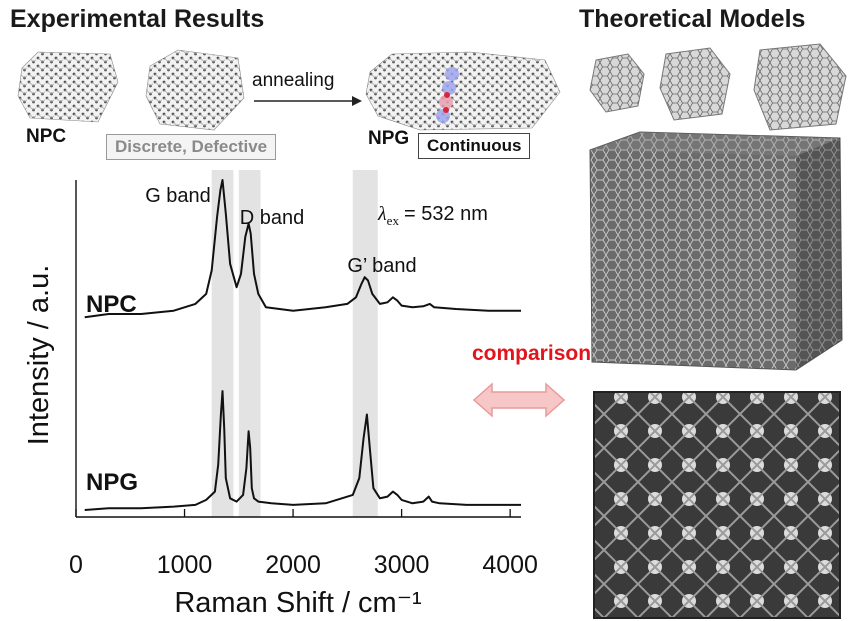 This screenshot has height=621, width=851. I want to click on band-label-2: D band, so click(272, 218).